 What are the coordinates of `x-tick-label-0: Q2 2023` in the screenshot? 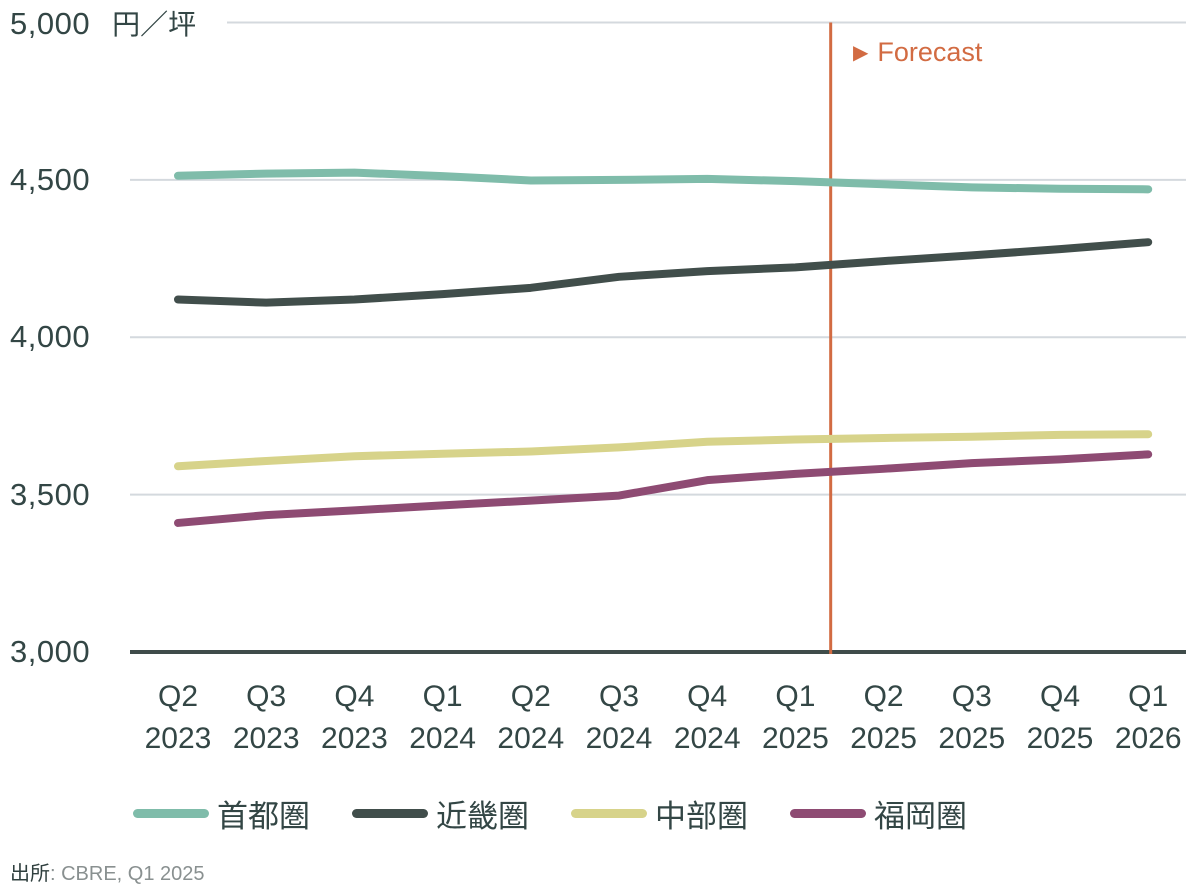 It's located at (178, 718).